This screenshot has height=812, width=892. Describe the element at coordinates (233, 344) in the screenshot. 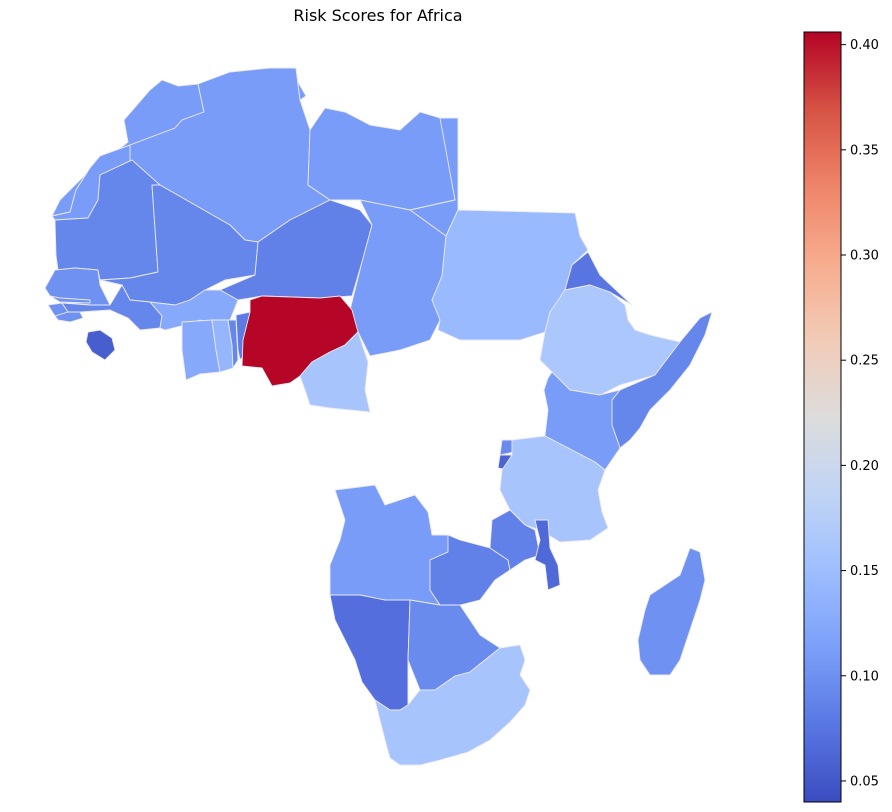

I see `region-togo` at that location.